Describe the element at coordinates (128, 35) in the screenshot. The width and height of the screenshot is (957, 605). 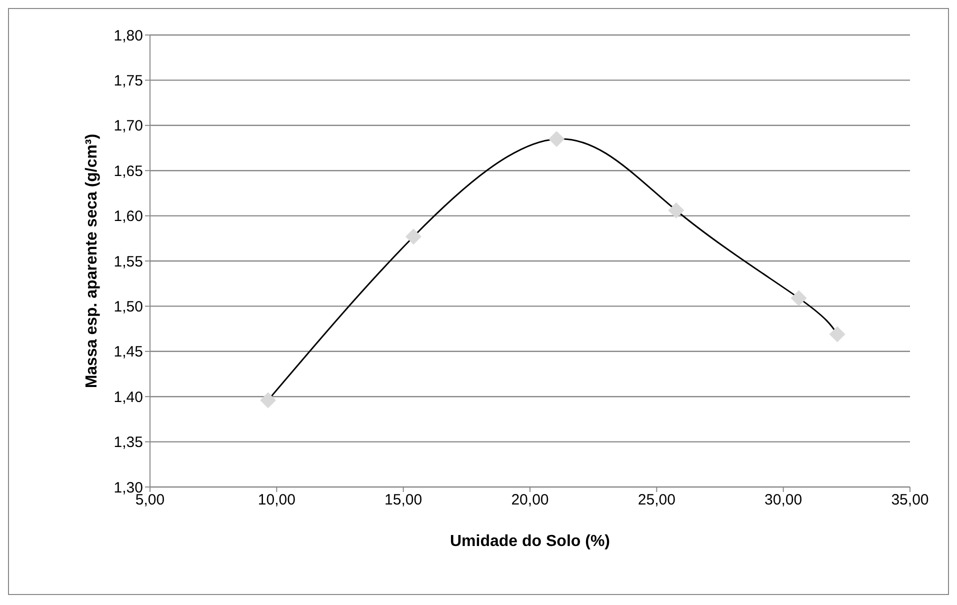
I see `y-tick-label: 1,80` at that location.